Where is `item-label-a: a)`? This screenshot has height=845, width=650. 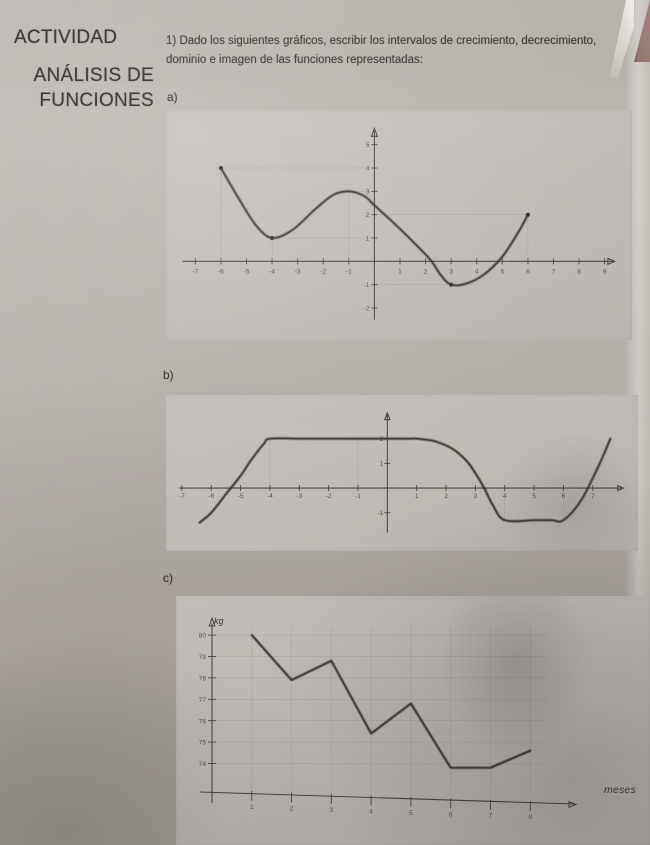 item-label-a: a) is located at coordinates (172, 97).